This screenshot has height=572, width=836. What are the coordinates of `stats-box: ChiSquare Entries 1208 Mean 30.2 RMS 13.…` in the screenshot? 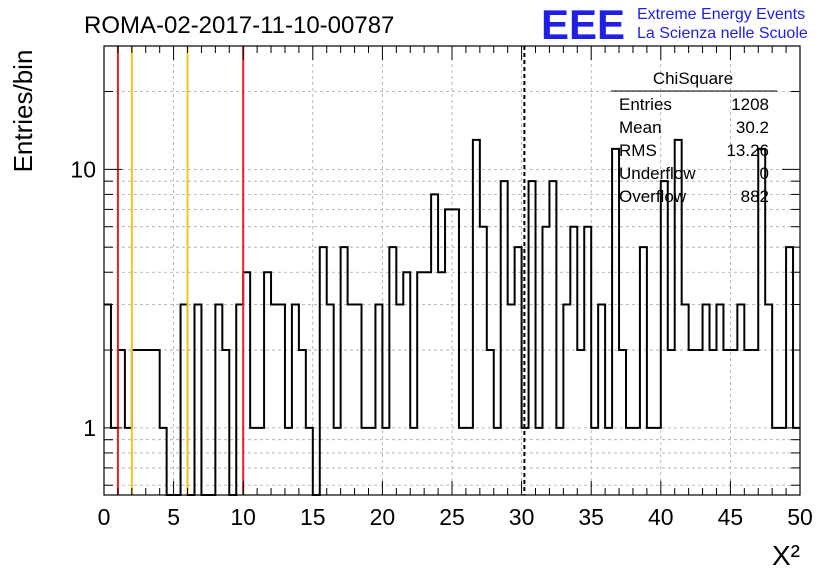 It's located at (694, 137).